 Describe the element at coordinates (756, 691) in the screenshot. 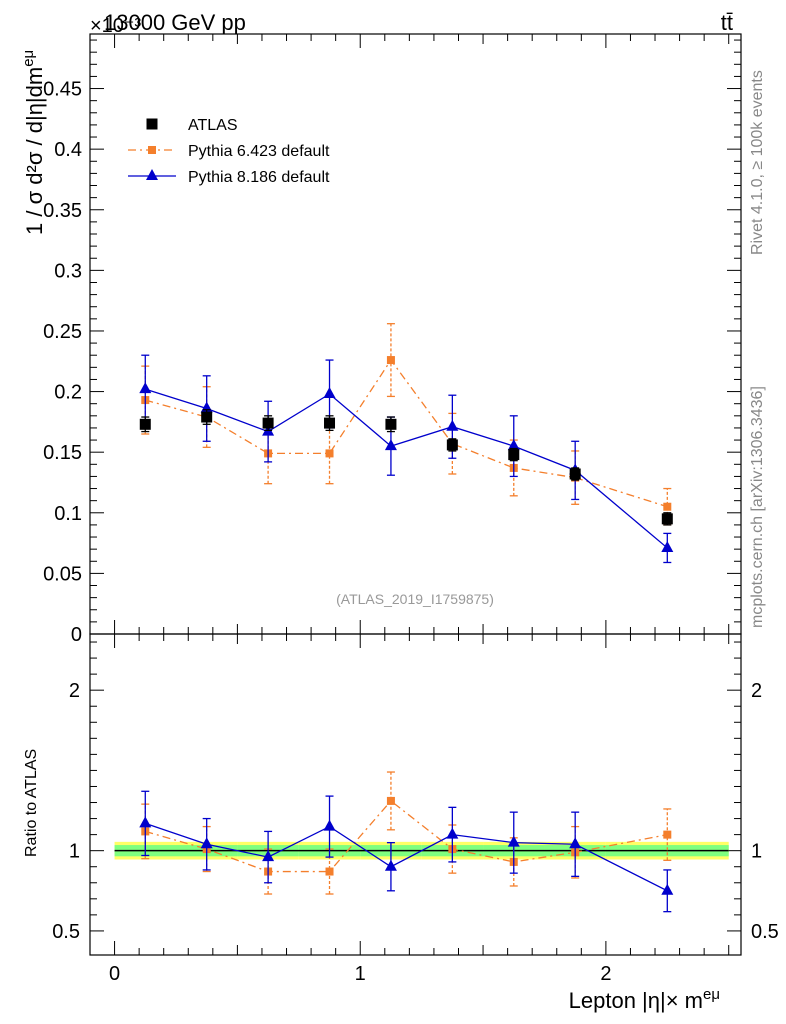

I see `ratio-ytick-label-right: 2` at that location.